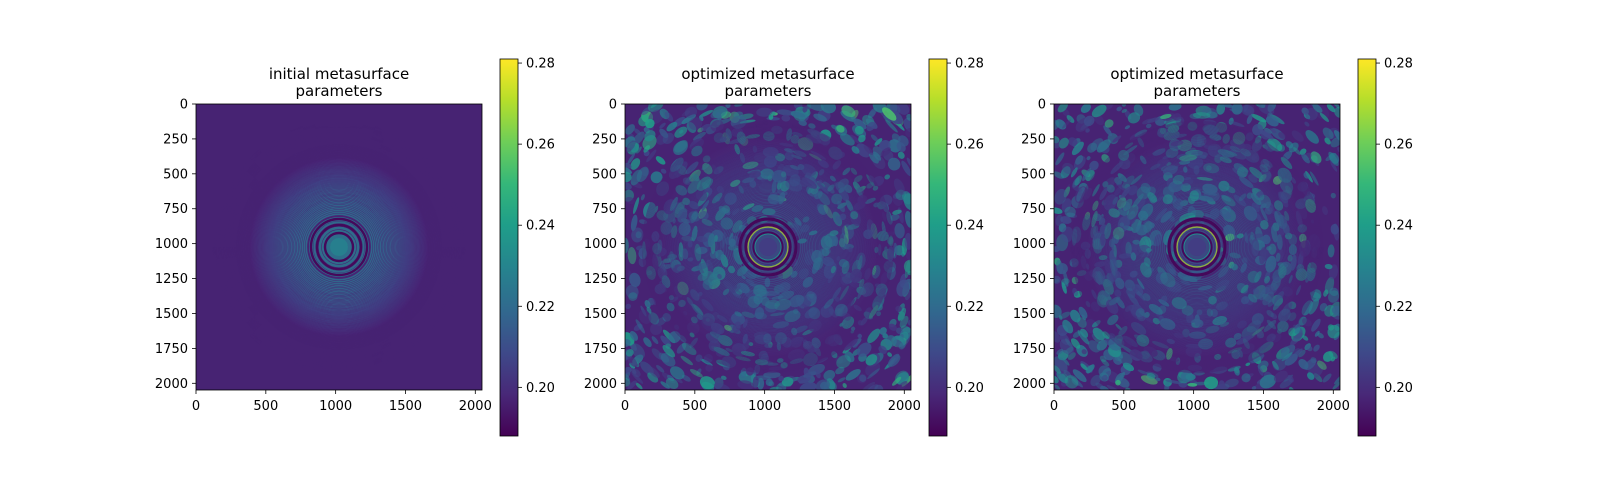 This screenshot has width=1600, height=500. What do you see at coordinates (1398, 388) in the screenshot?
I see `colorbar-tick-label: 0.20` at bounding box center [1398, 388].